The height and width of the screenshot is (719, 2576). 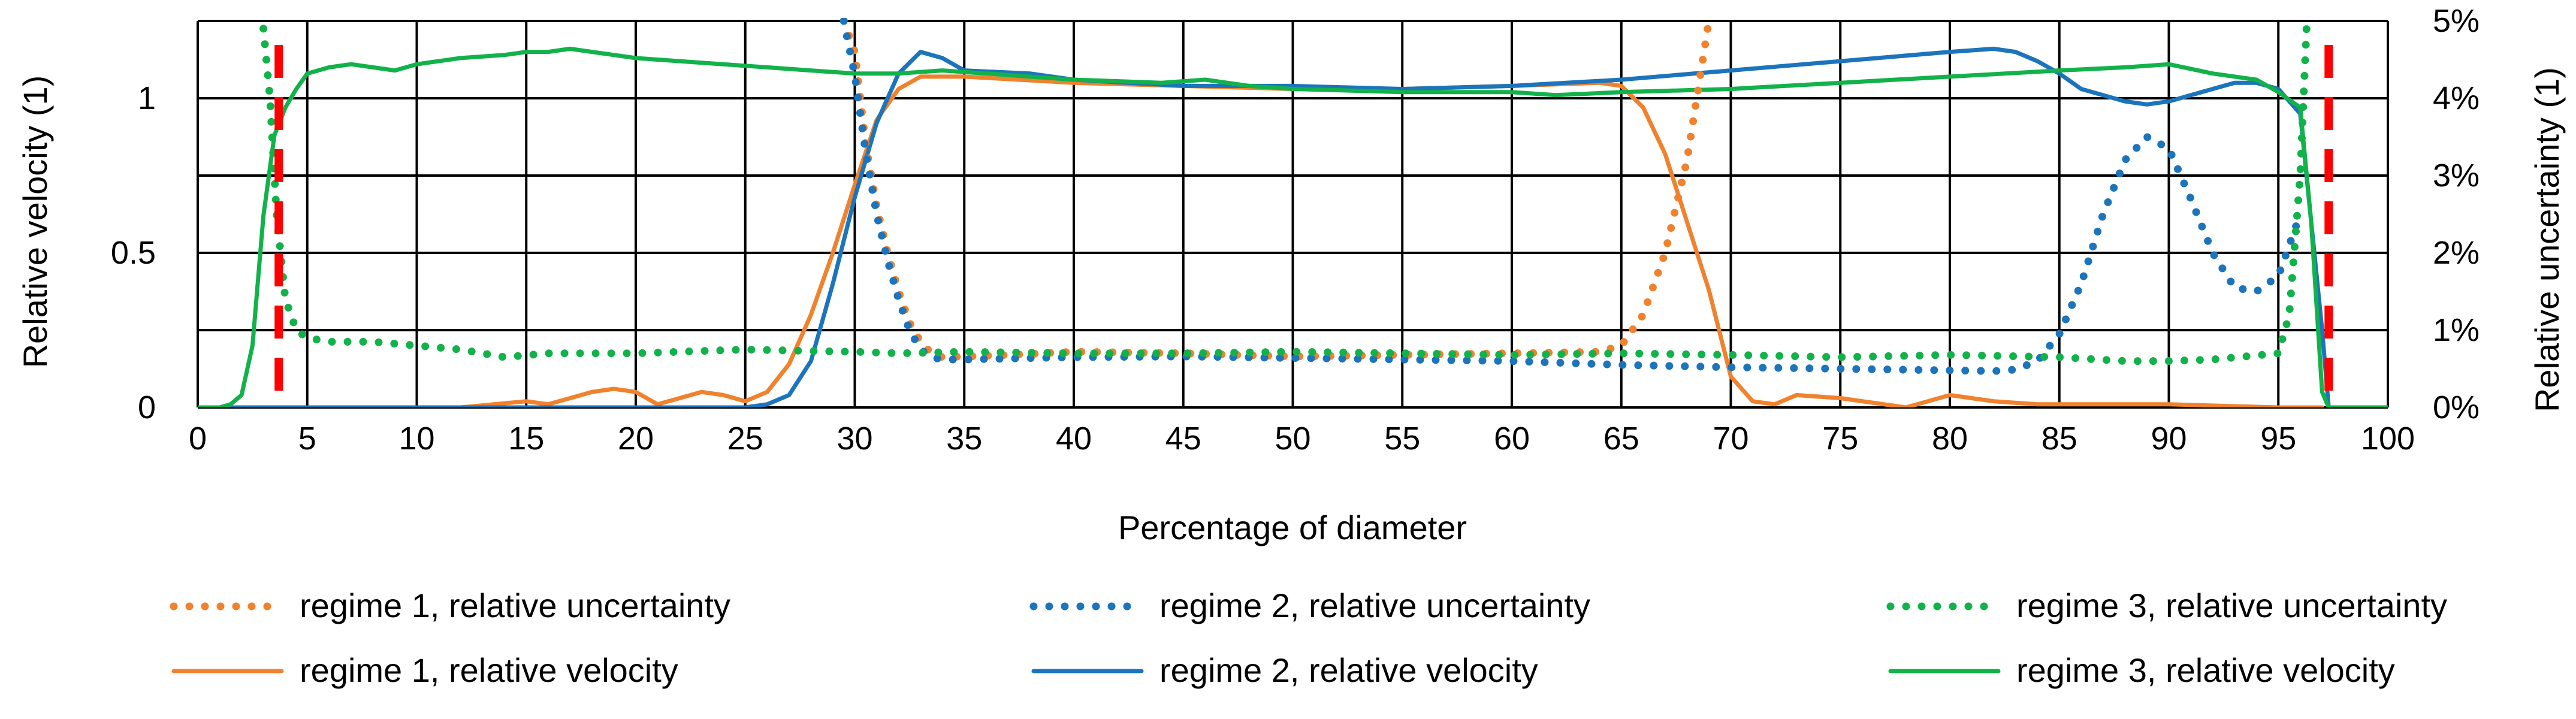 What do you see at coordinates (854, 439) in the screenshot?
I see `x-tick-label: 30` at bounding box center [854, 439].